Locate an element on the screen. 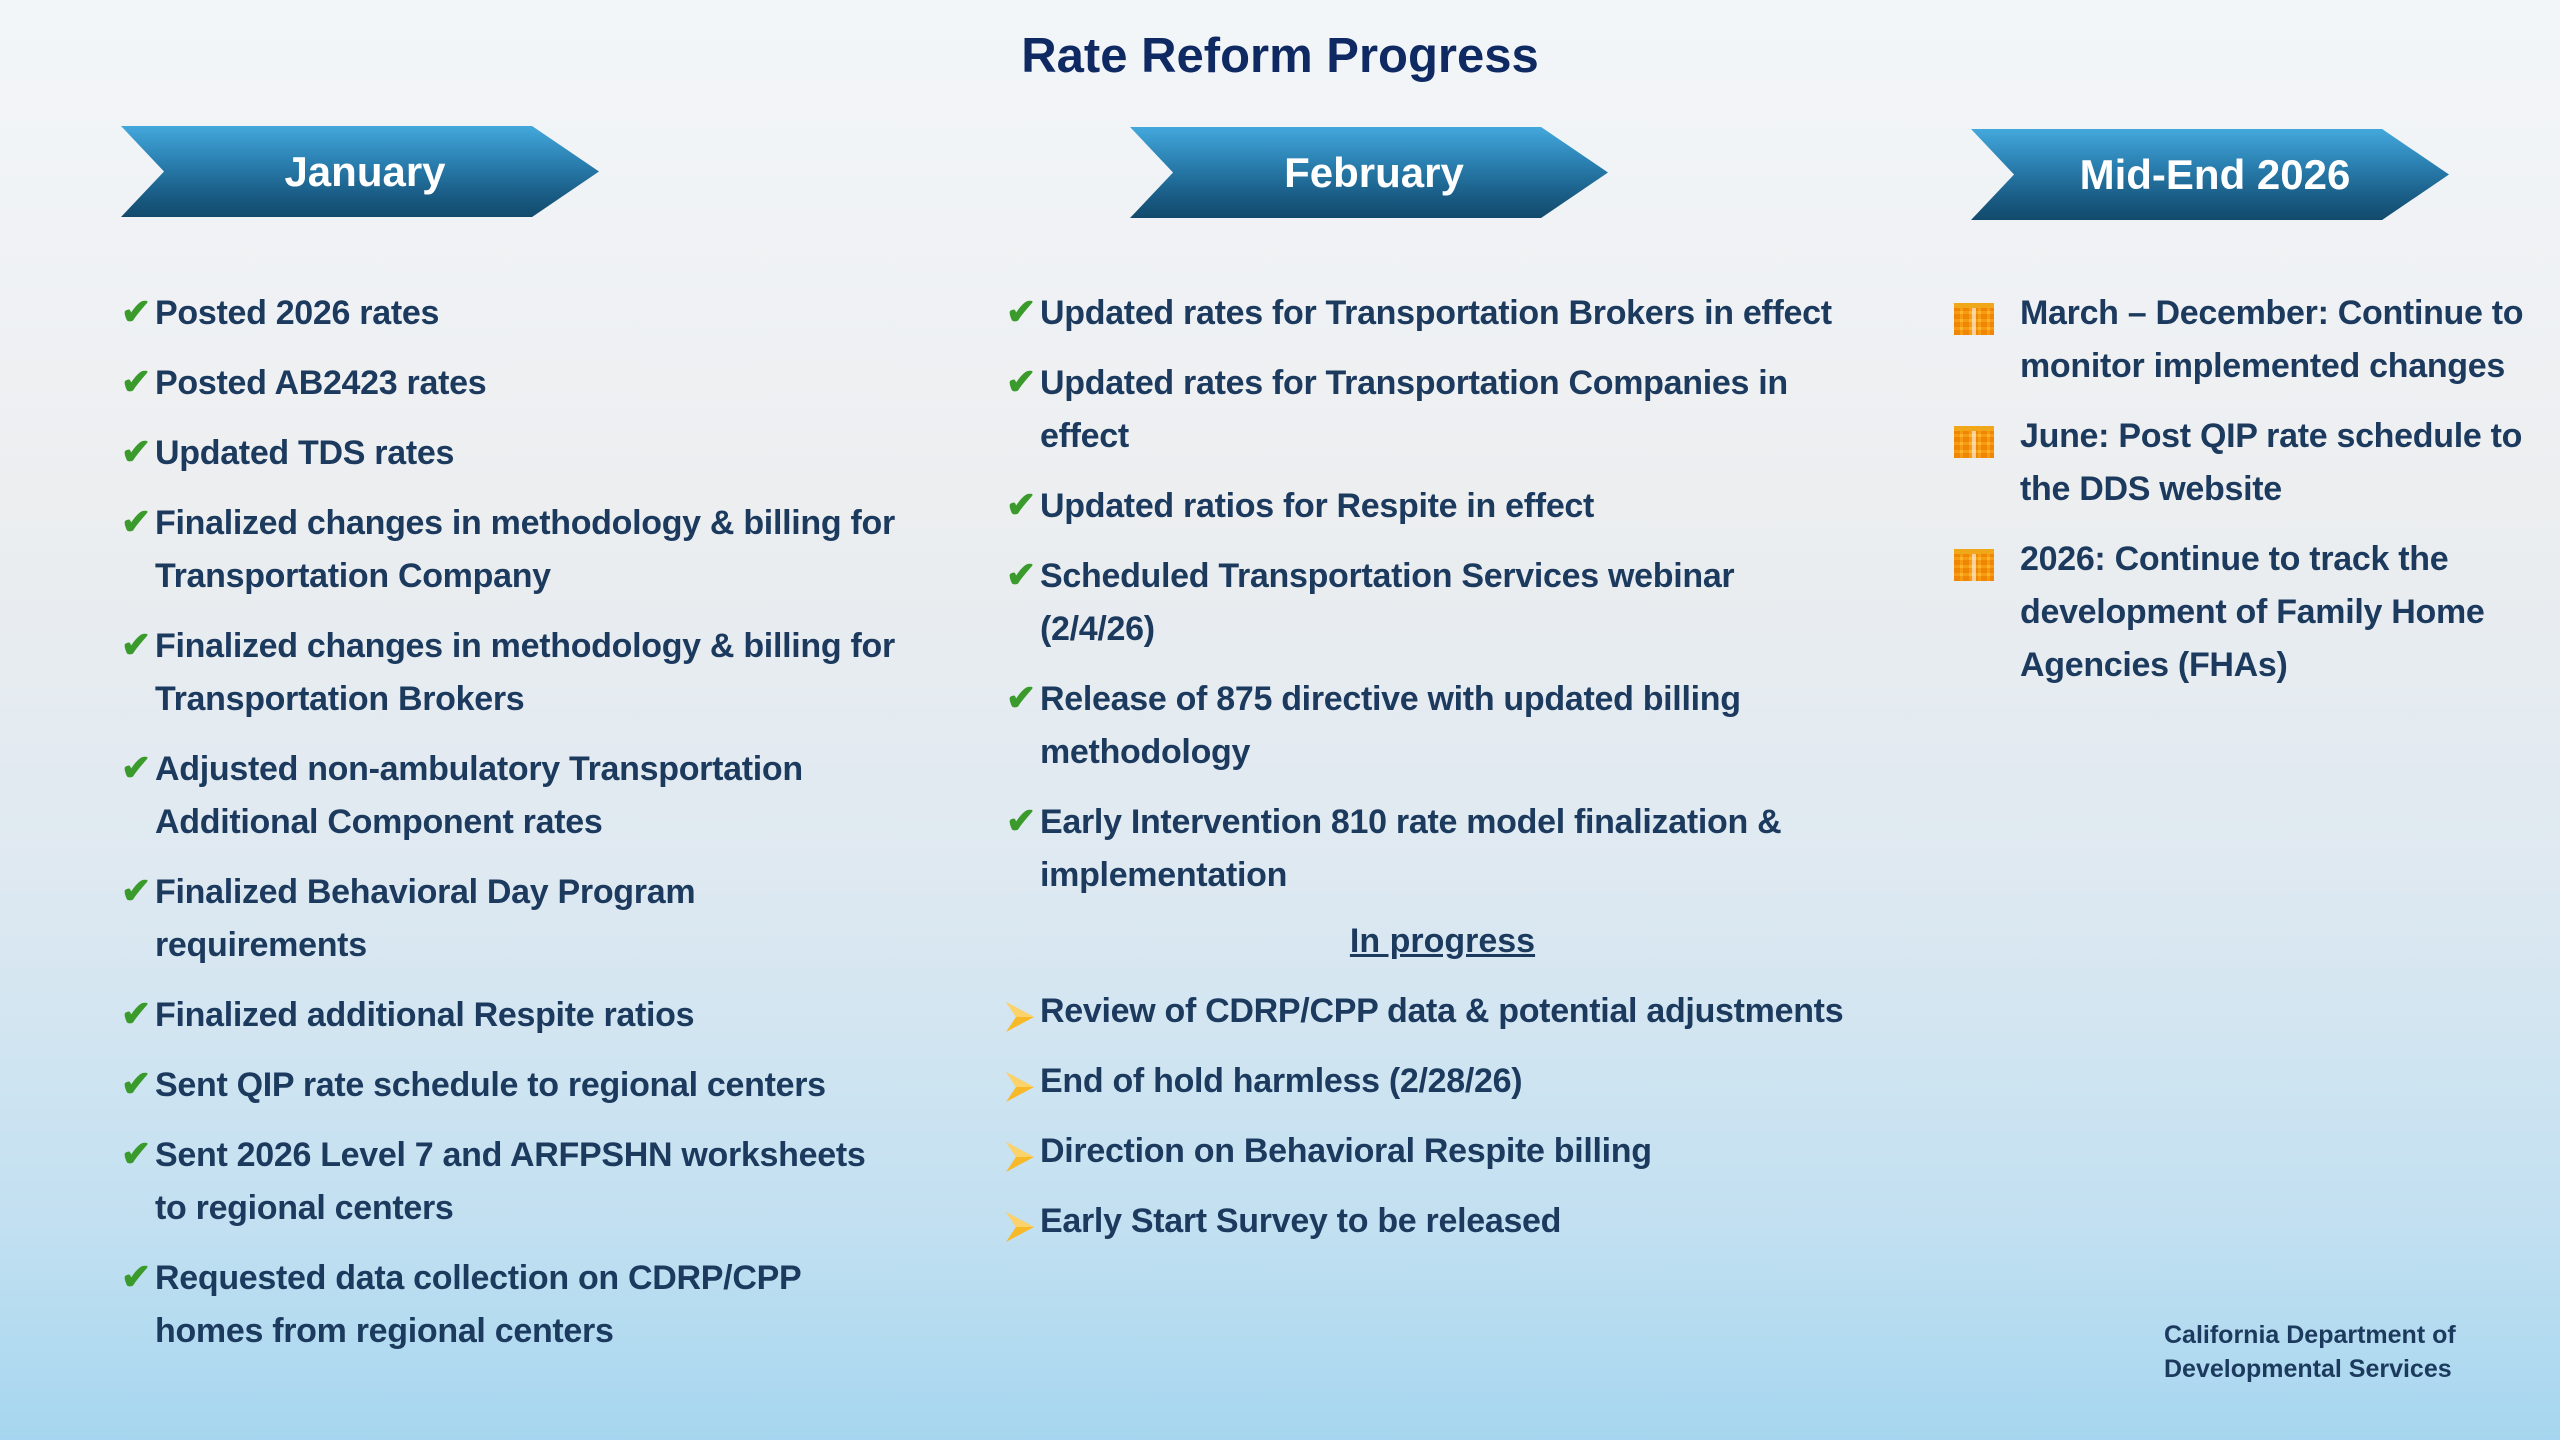 The height and width of the screenshot is (1440, 2560). list-item: ✔ Updated TDS rates is located at coordinates (508, 453).